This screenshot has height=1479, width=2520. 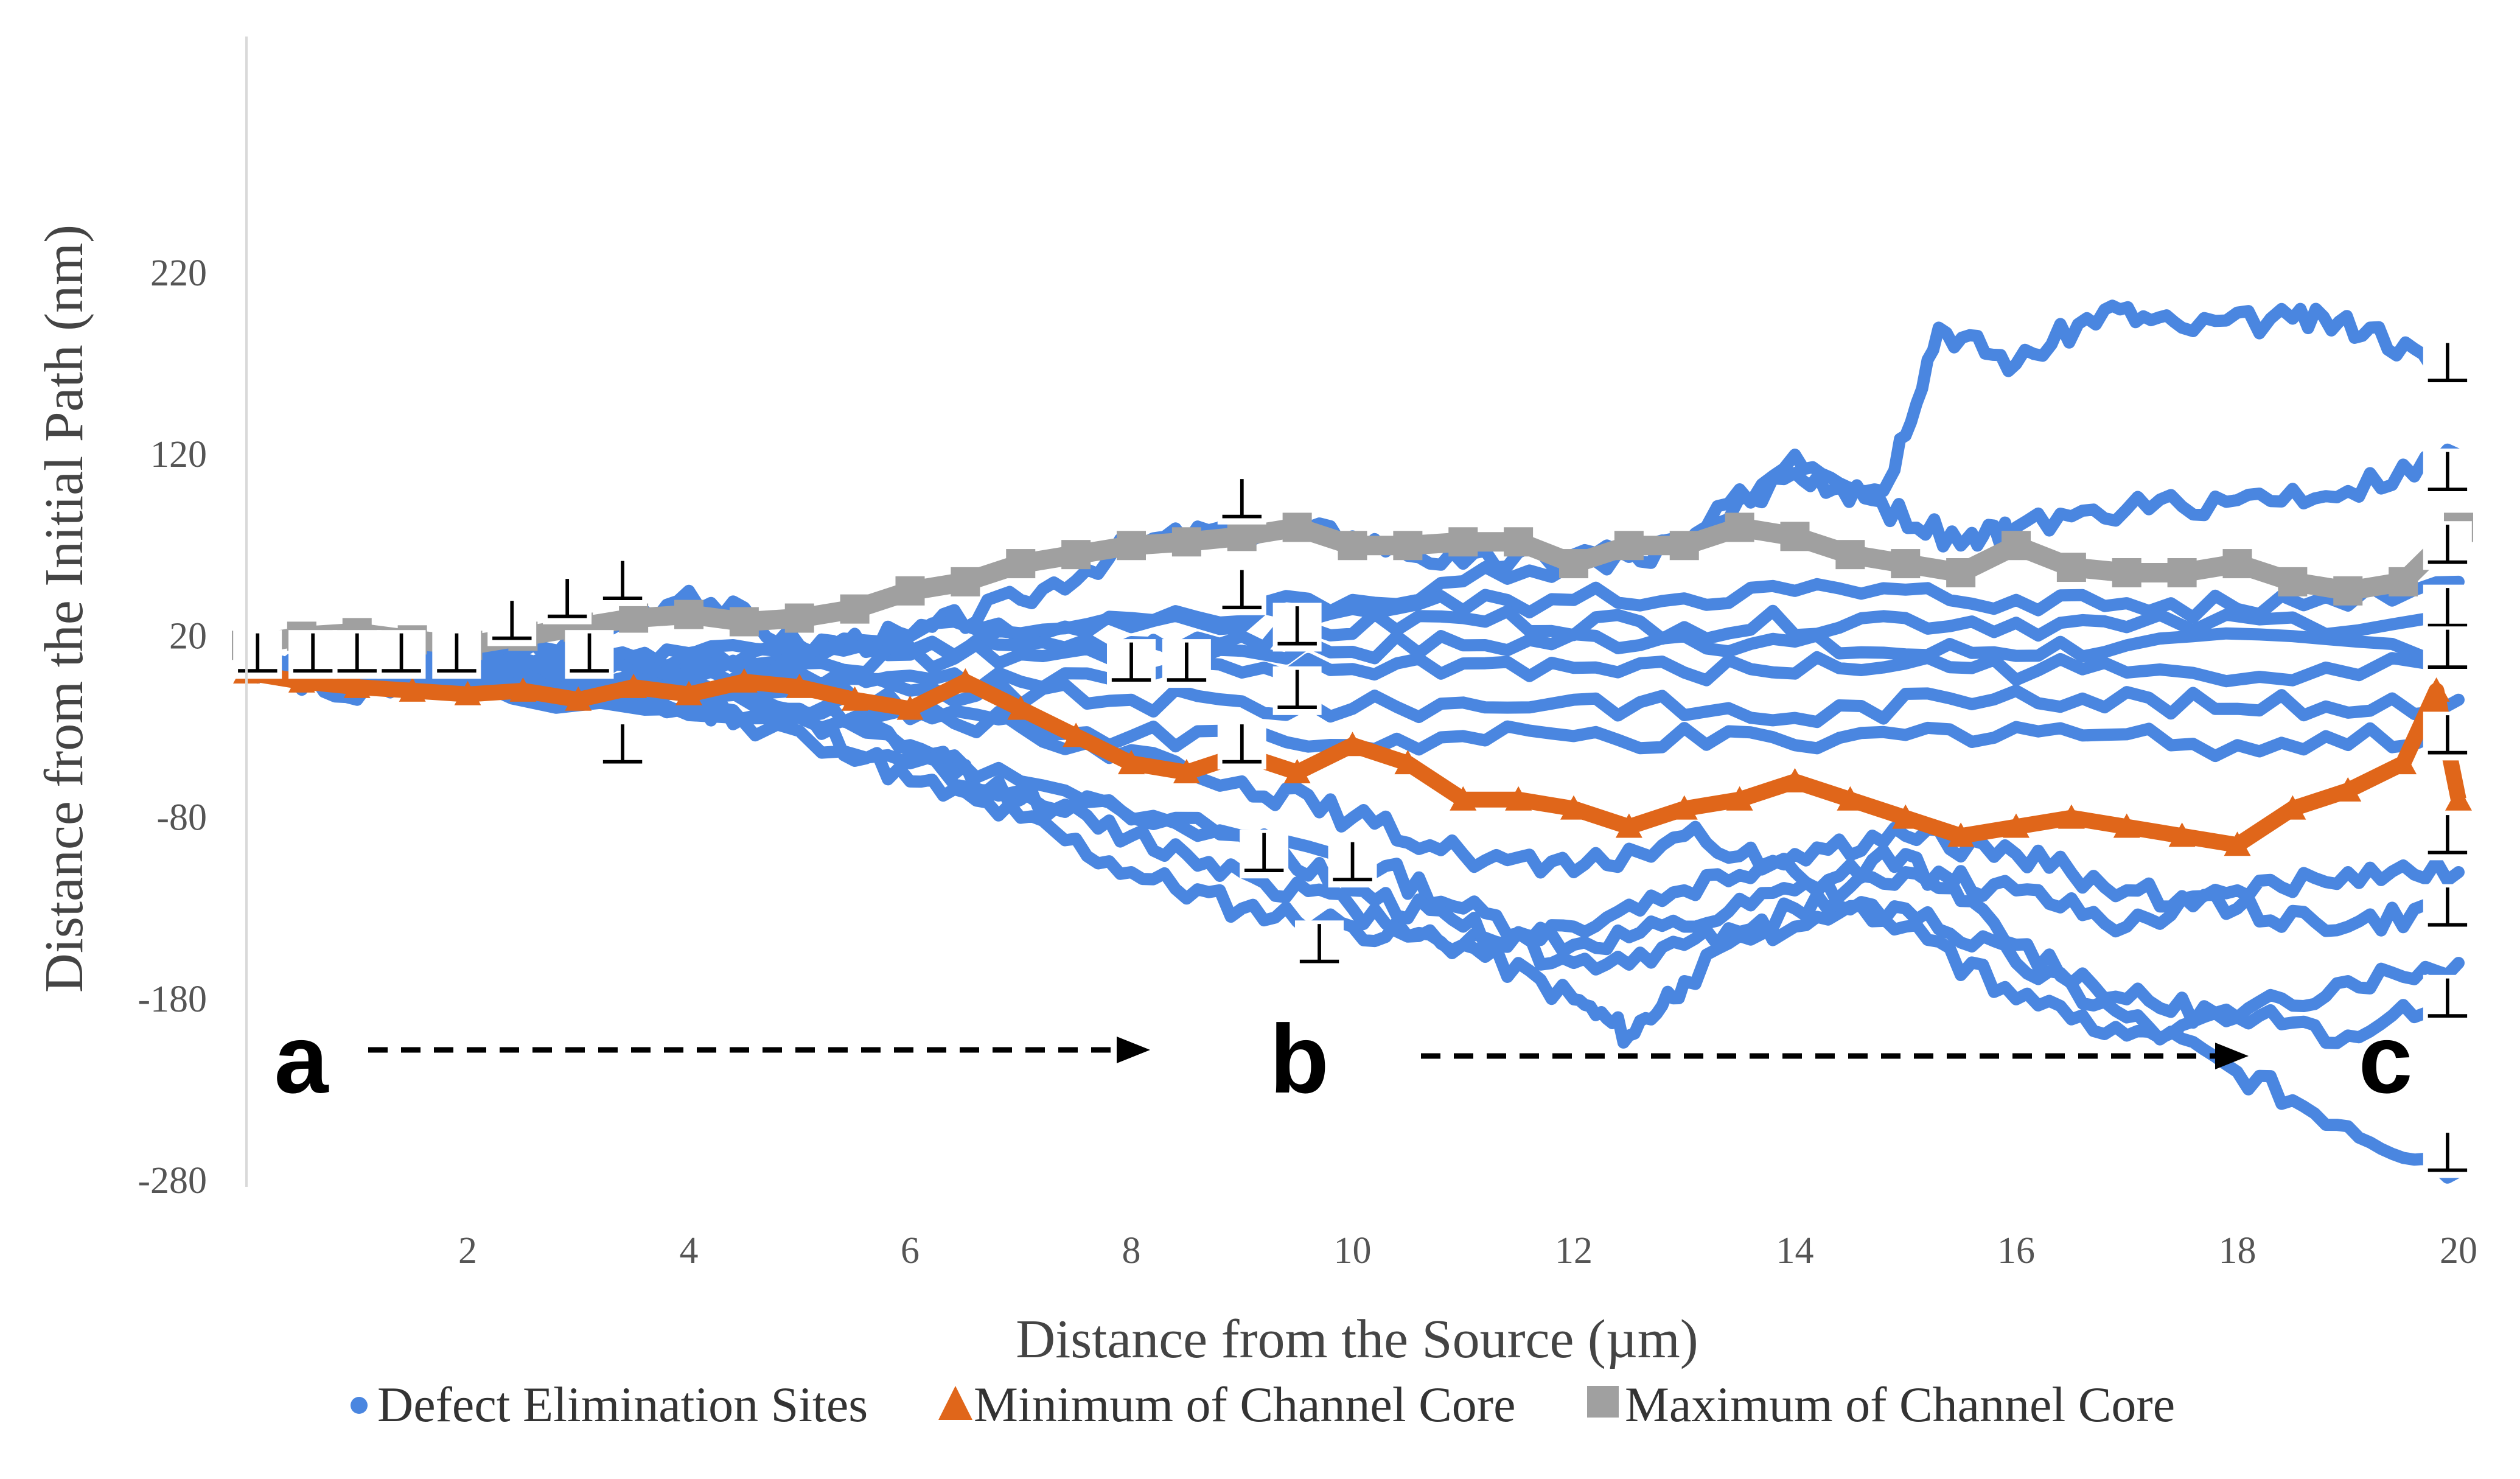 What do you see at coordinates (1131, 662) in the screenshot?
I see `dislocation-symbol-11: ⊥` at bounding box center [1131, 662].